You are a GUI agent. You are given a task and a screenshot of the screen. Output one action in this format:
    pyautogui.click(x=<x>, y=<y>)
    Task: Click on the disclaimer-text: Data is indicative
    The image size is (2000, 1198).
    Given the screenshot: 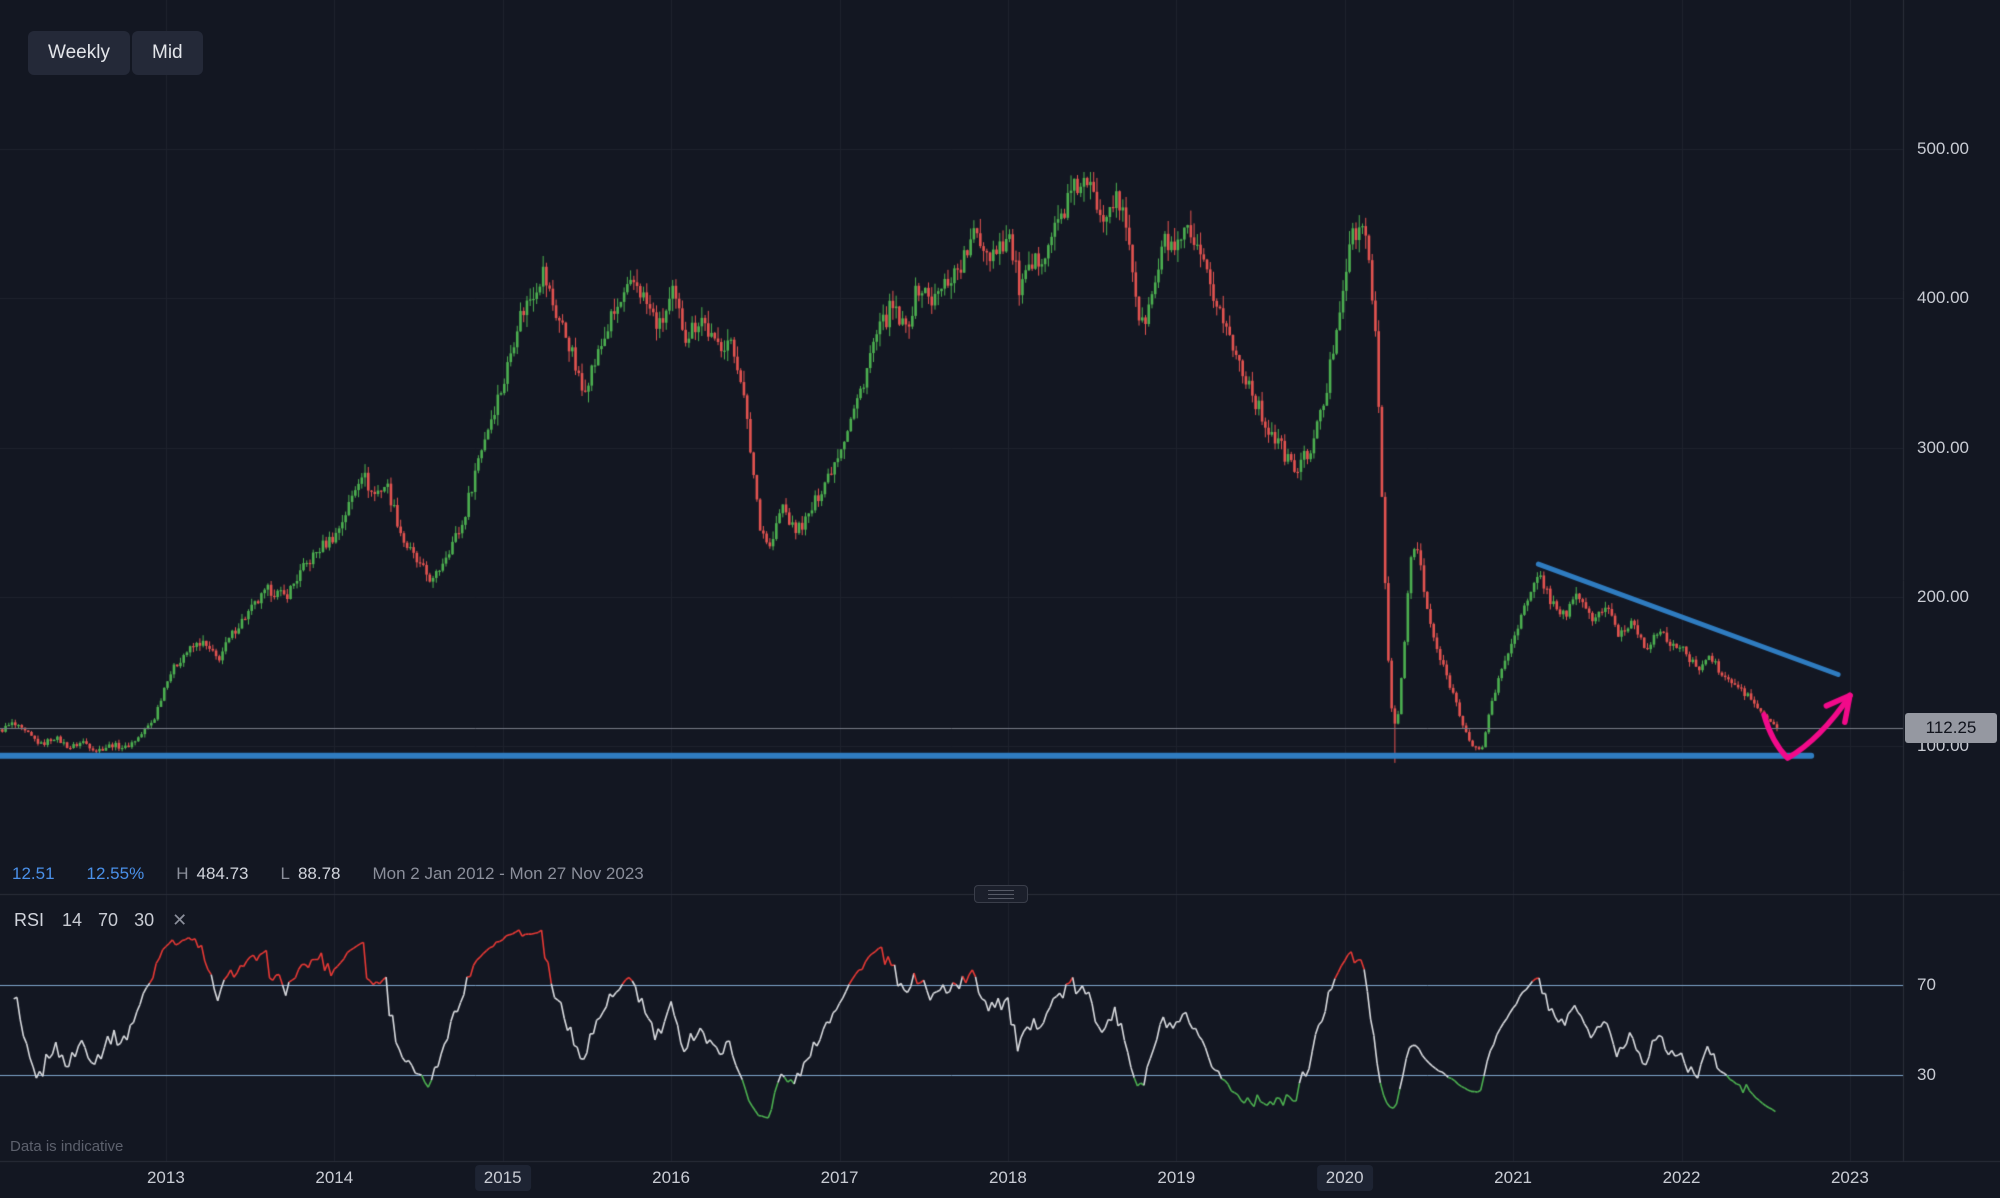 What is the action you would take?
    pyautogui.click(x=67, y=1146)
    